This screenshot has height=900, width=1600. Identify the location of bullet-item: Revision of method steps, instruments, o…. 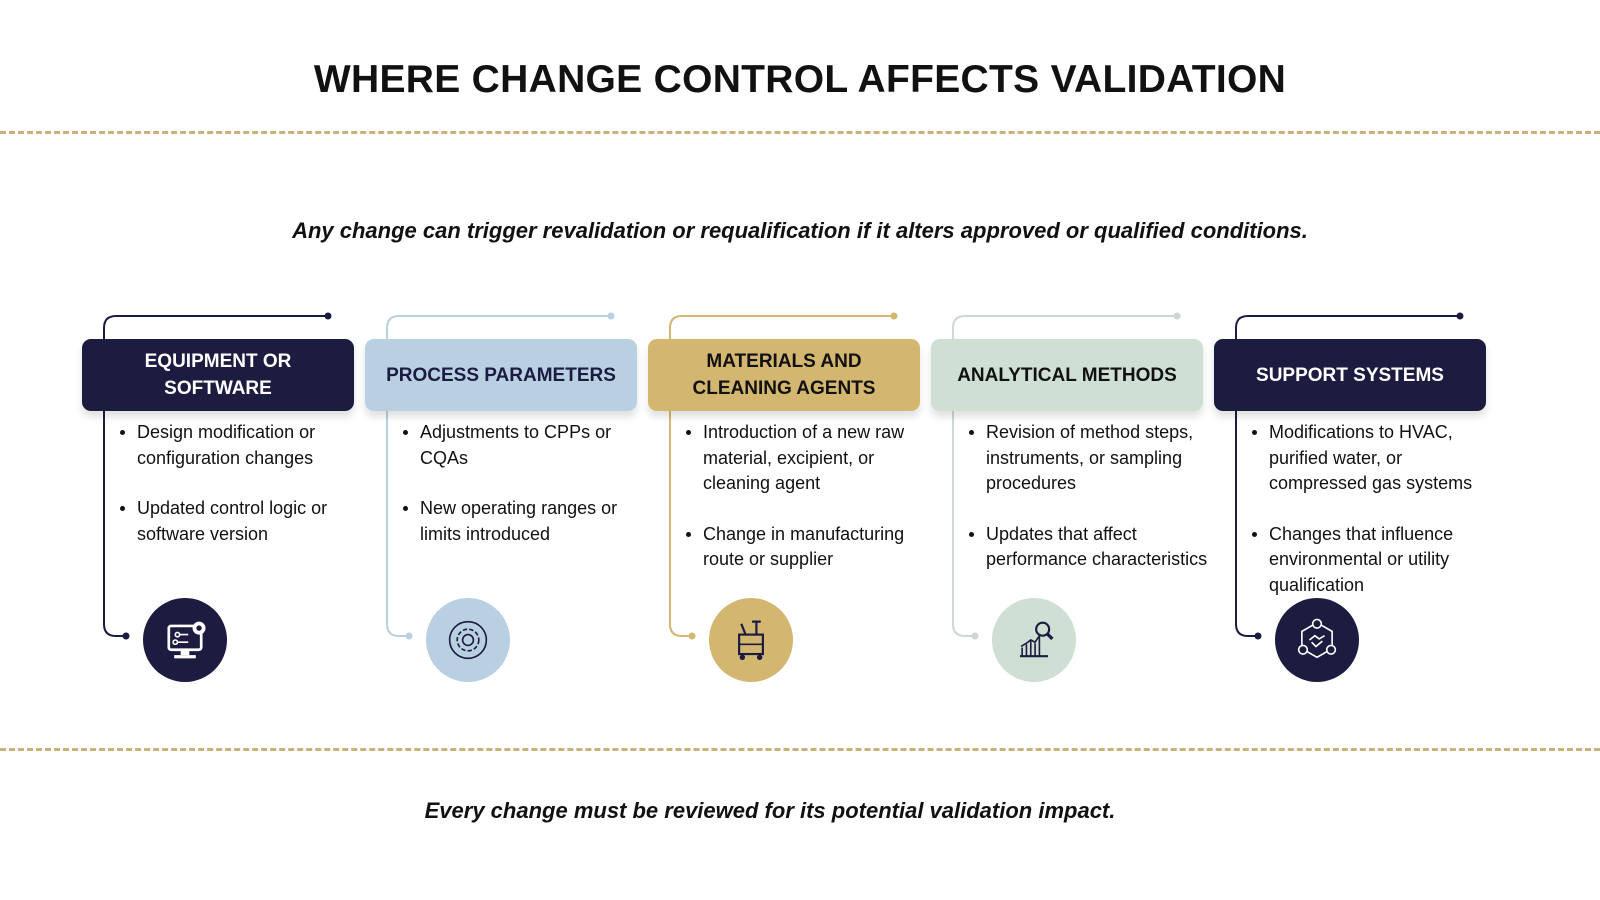
(1094, 458).